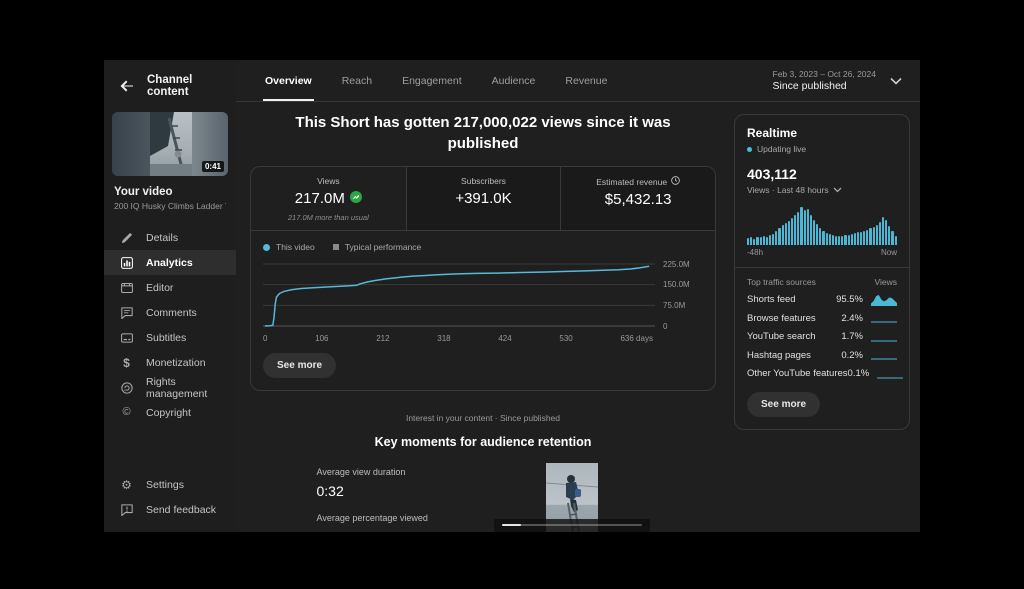  What do you see at coordinates (127, 86) in the screenshot?
I see `back-arrow-icon` at bounding box center [127, 86].